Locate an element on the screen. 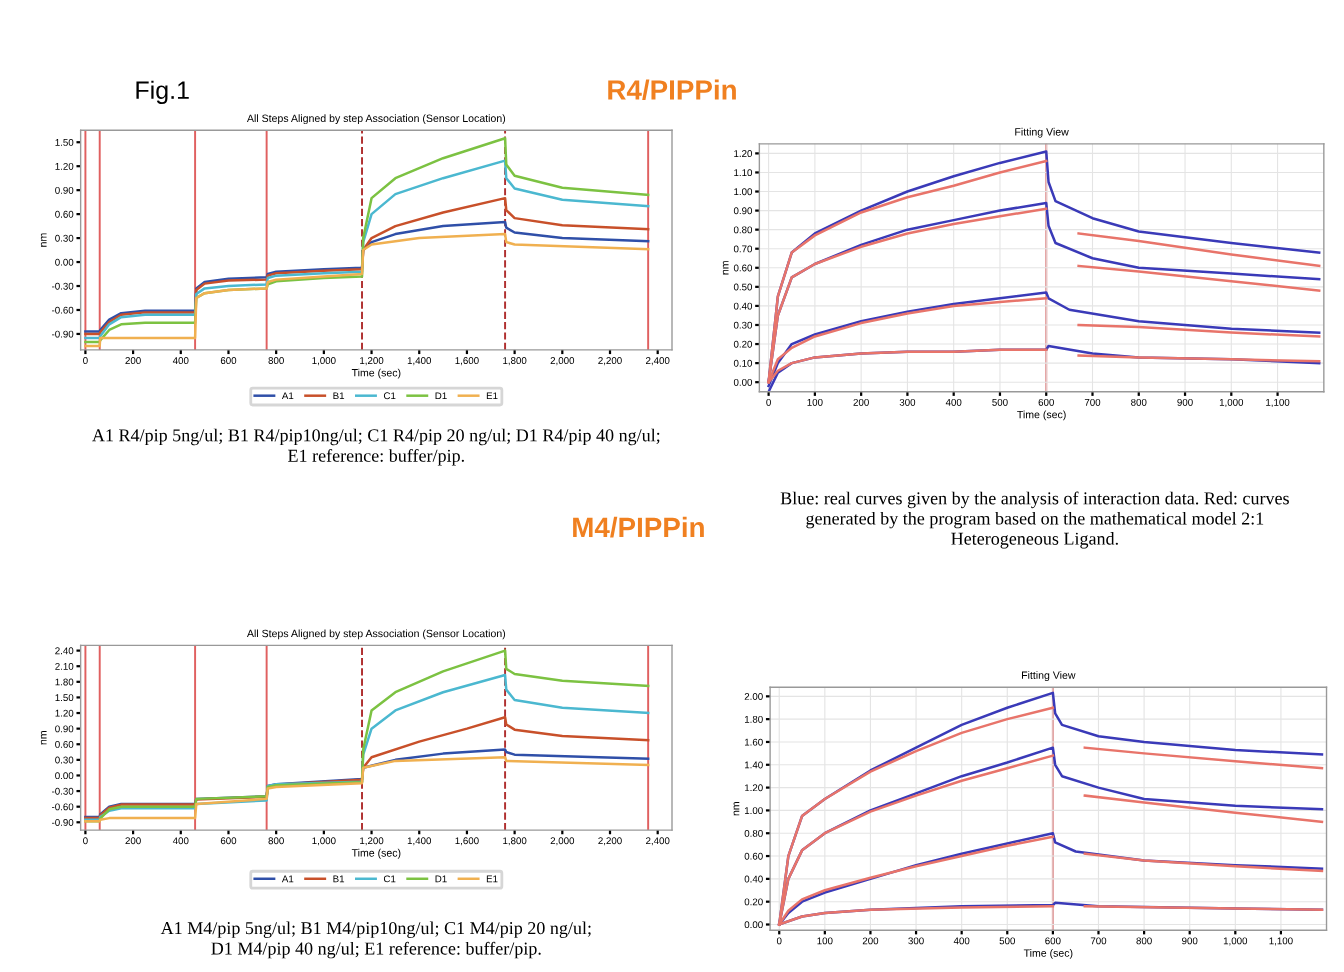 This screenshot has width=1344, height=972. text: R4/PIPPin is located at coordinates (672, 90).